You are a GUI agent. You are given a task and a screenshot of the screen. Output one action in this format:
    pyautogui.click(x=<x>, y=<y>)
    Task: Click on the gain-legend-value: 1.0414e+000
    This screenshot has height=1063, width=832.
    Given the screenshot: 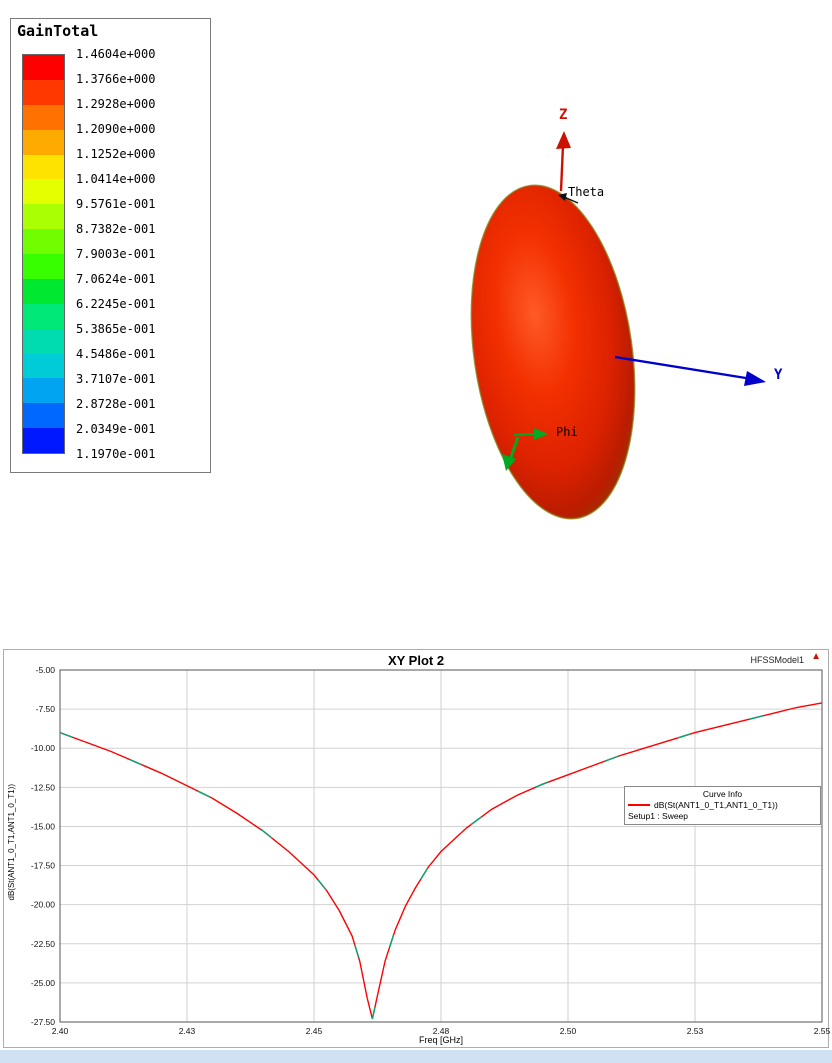 What is the action you would take?
    pyautogui.click(x=116, y=179)
    